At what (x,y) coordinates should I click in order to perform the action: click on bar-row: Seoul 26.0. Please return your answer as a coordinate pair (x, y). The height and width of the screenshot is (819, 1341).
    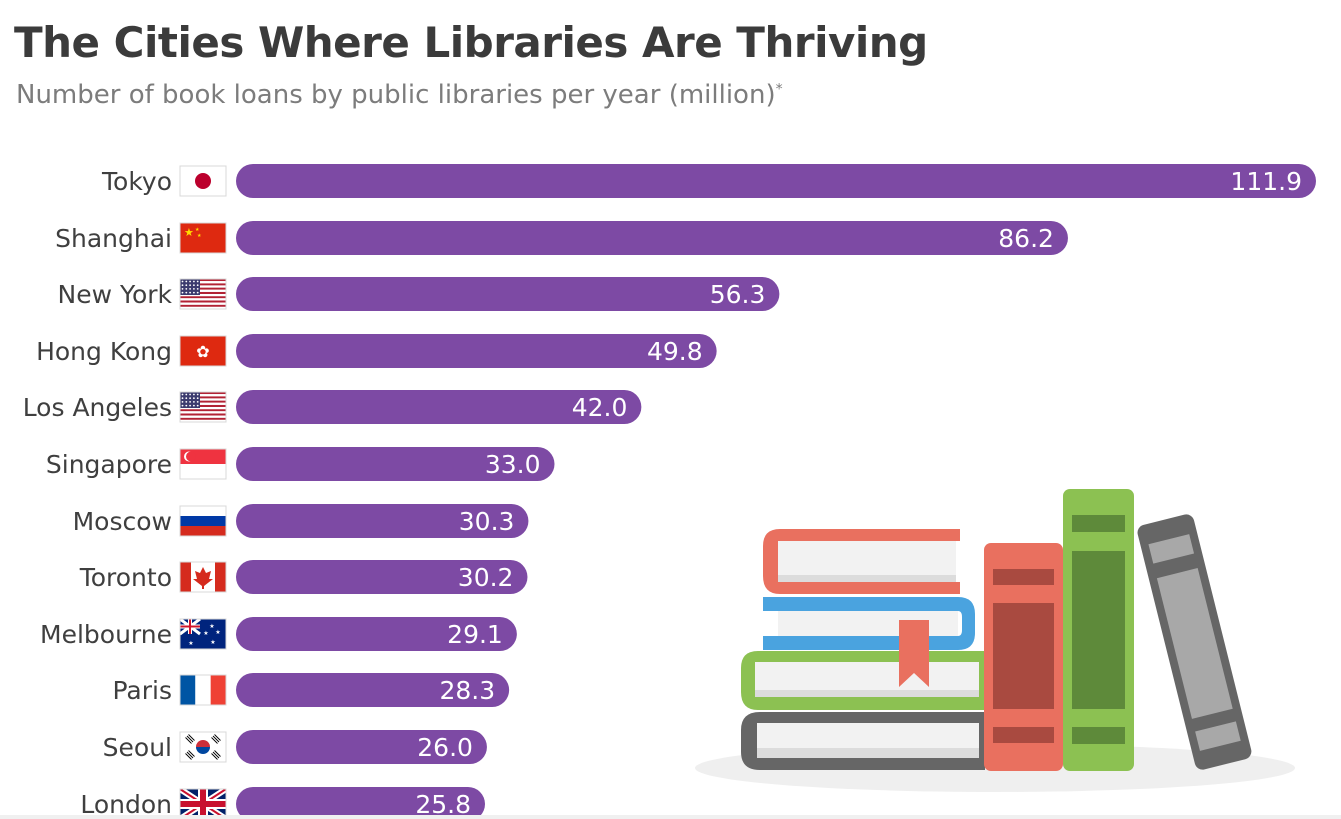
    Looking at the image, I should click on (295, 747).